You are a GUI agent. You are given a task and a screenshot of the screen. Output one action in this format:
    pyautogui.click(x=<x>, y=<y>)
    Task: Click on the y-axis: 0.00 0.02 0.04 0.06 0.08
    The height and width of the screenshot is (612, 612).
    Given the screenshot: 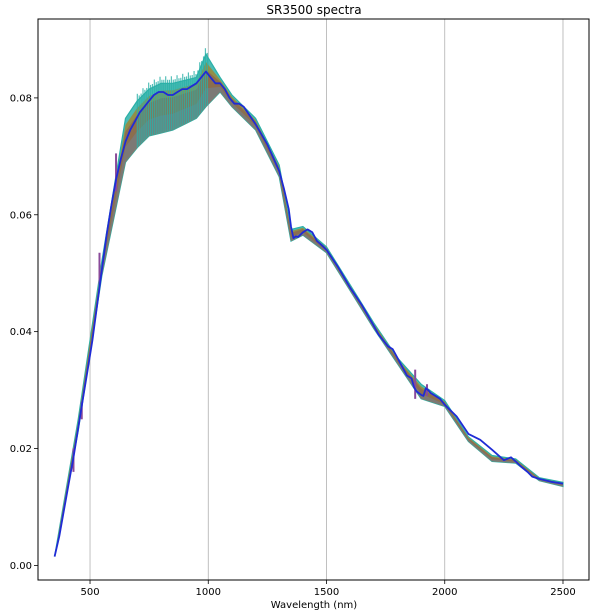 What is the action you would take?
    pyautogui.click(x=24, y=332)
    